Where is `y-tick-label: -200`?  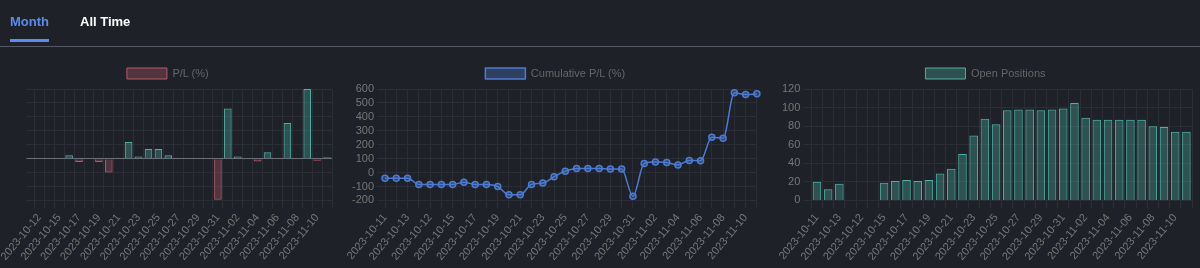 y-tick-label: -200 is located at coordinates (363, 199).